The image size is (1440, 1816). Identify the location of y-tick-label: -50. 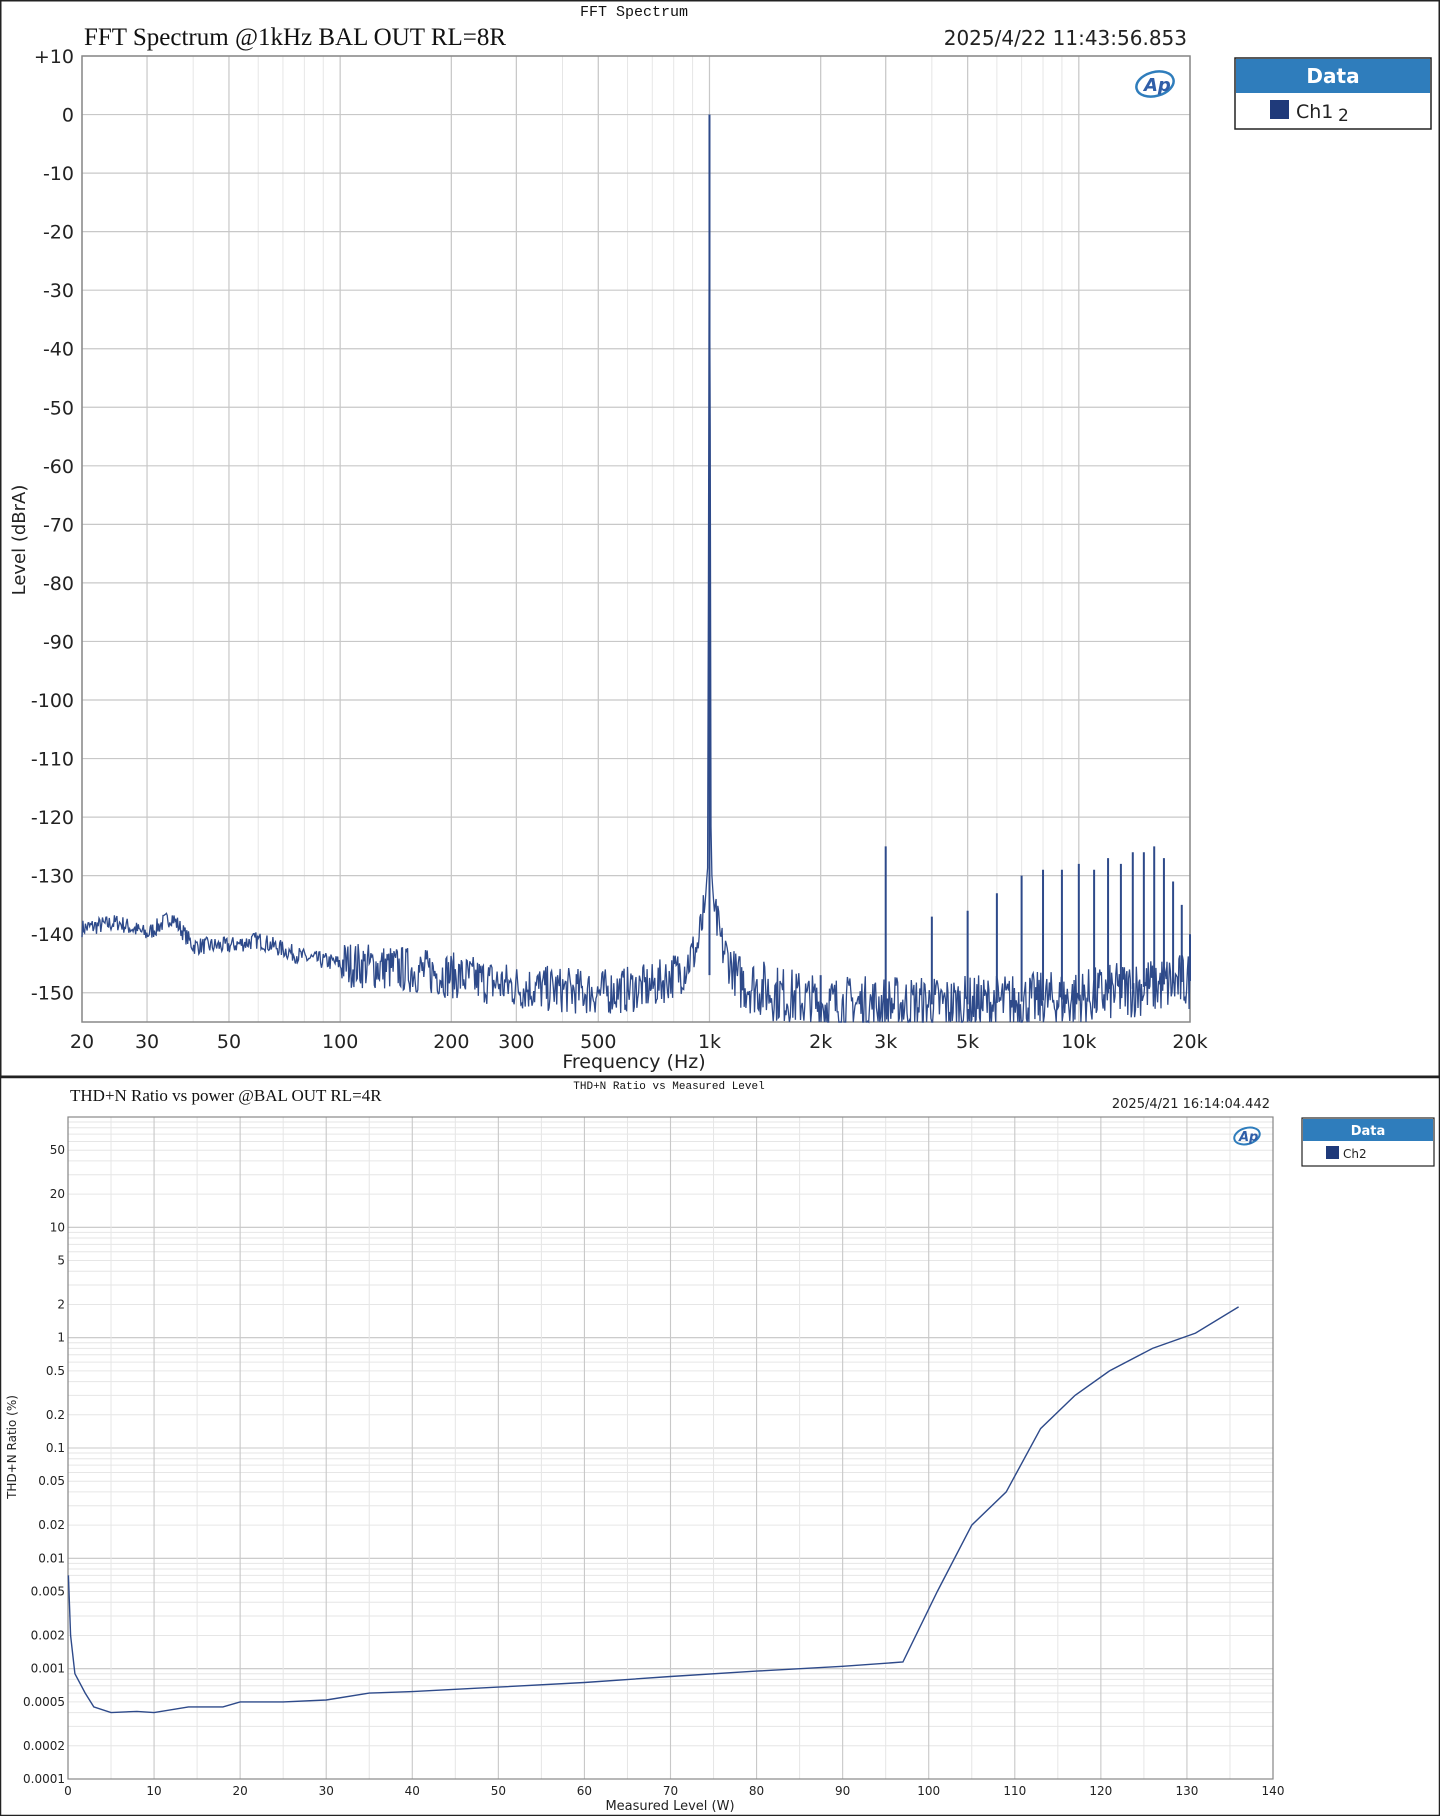
(58, 408).